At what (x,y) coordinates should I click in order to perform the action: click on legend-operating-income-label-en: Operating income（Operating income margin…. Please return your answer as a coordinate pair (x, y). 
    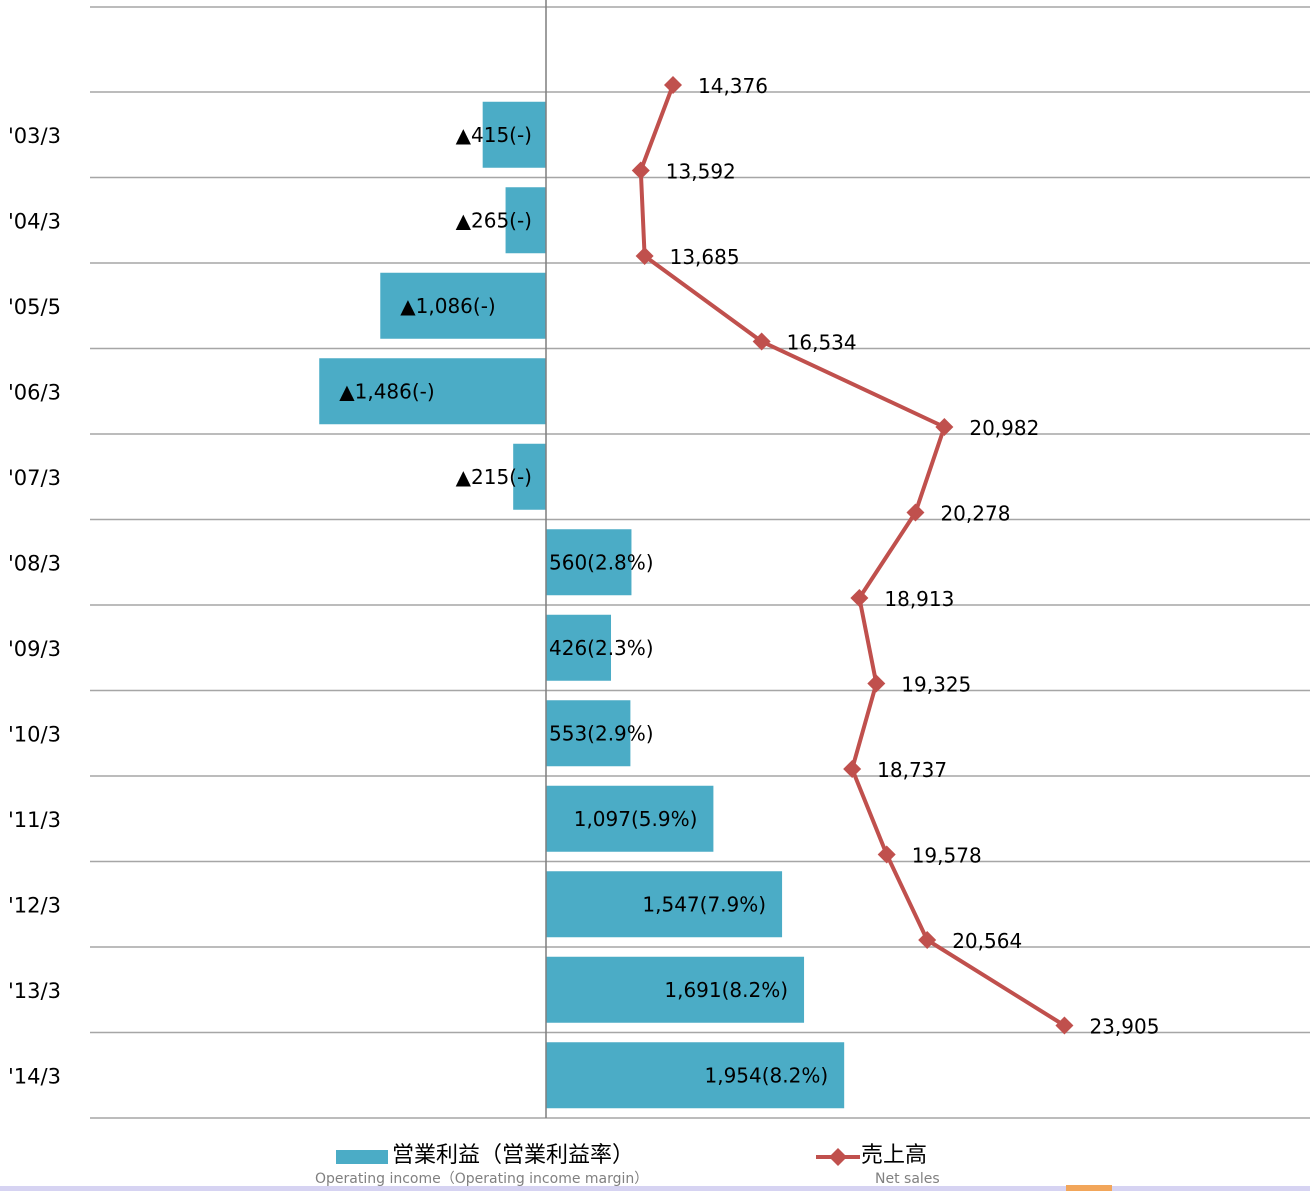
    Looking at the image, I should click on (481, 1179).